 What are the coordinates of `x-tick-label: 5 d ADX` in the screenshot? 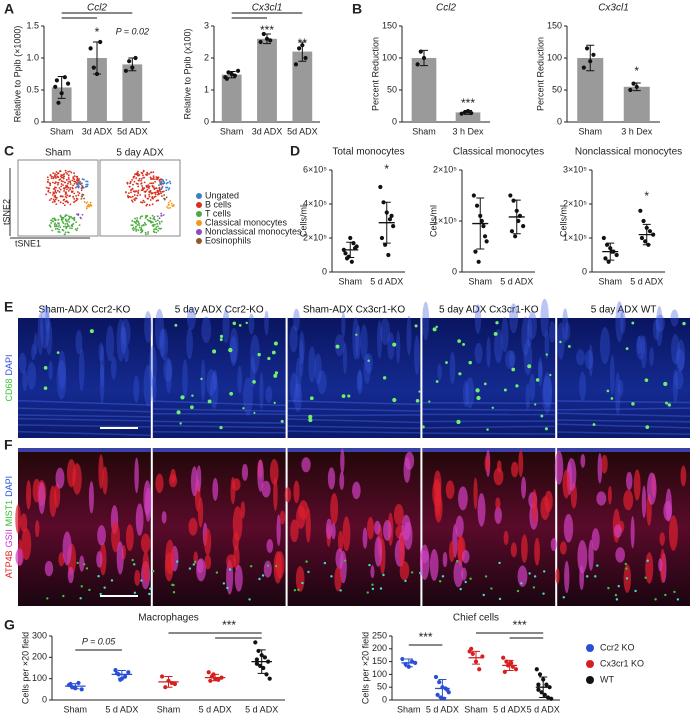 It's located at (516, 281).